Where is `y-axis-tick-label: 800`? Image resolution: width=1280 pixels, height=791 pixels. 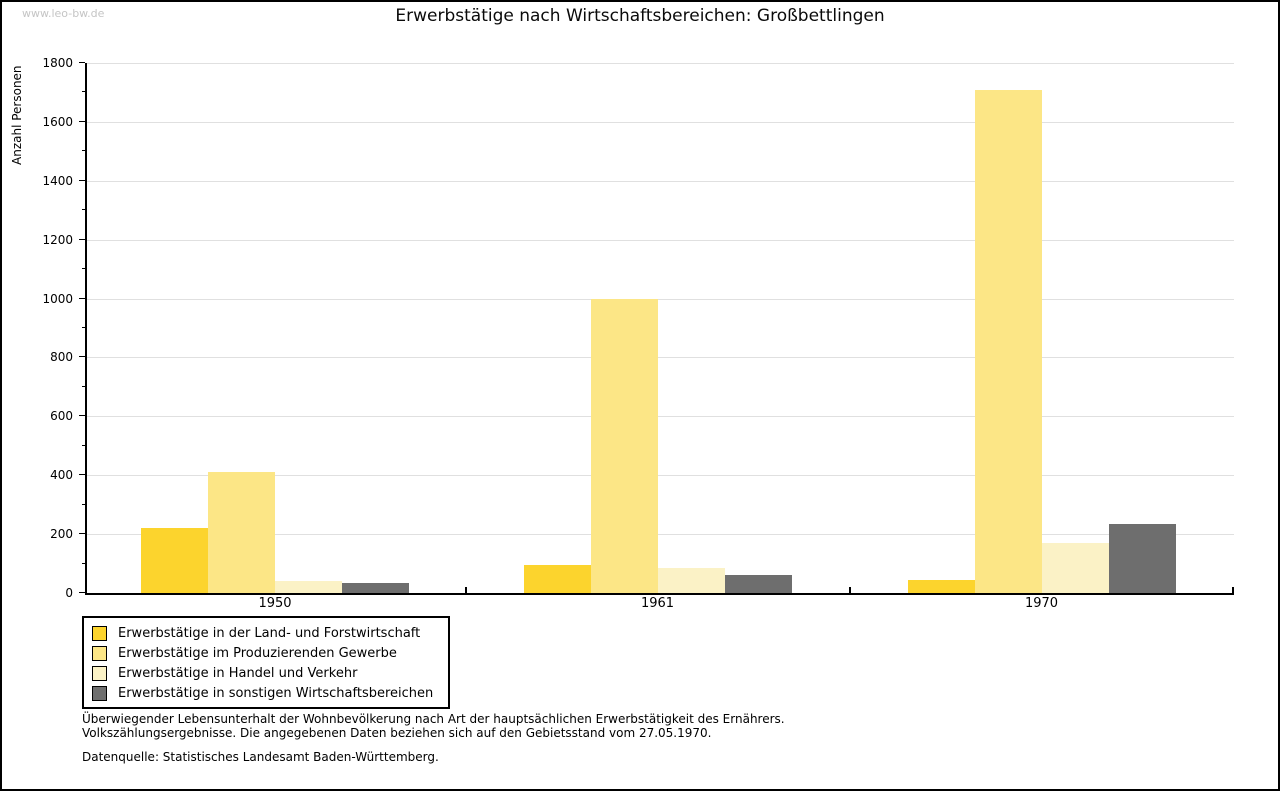 y-axis-tick-label: 800 is located at coordinates (61, 357).